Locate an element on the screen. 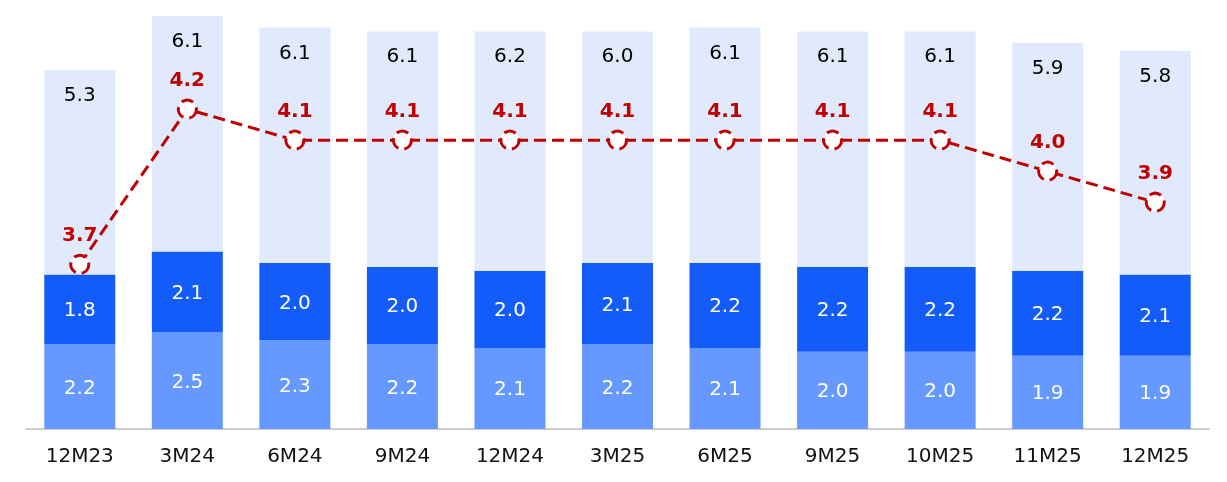  x-tick-label: 9M24 is located at coordinates (402, 455).